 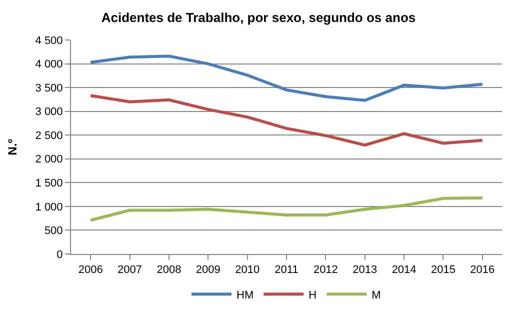 I want to click on y-tick-label: 1 000, so click(x=49, y=207).